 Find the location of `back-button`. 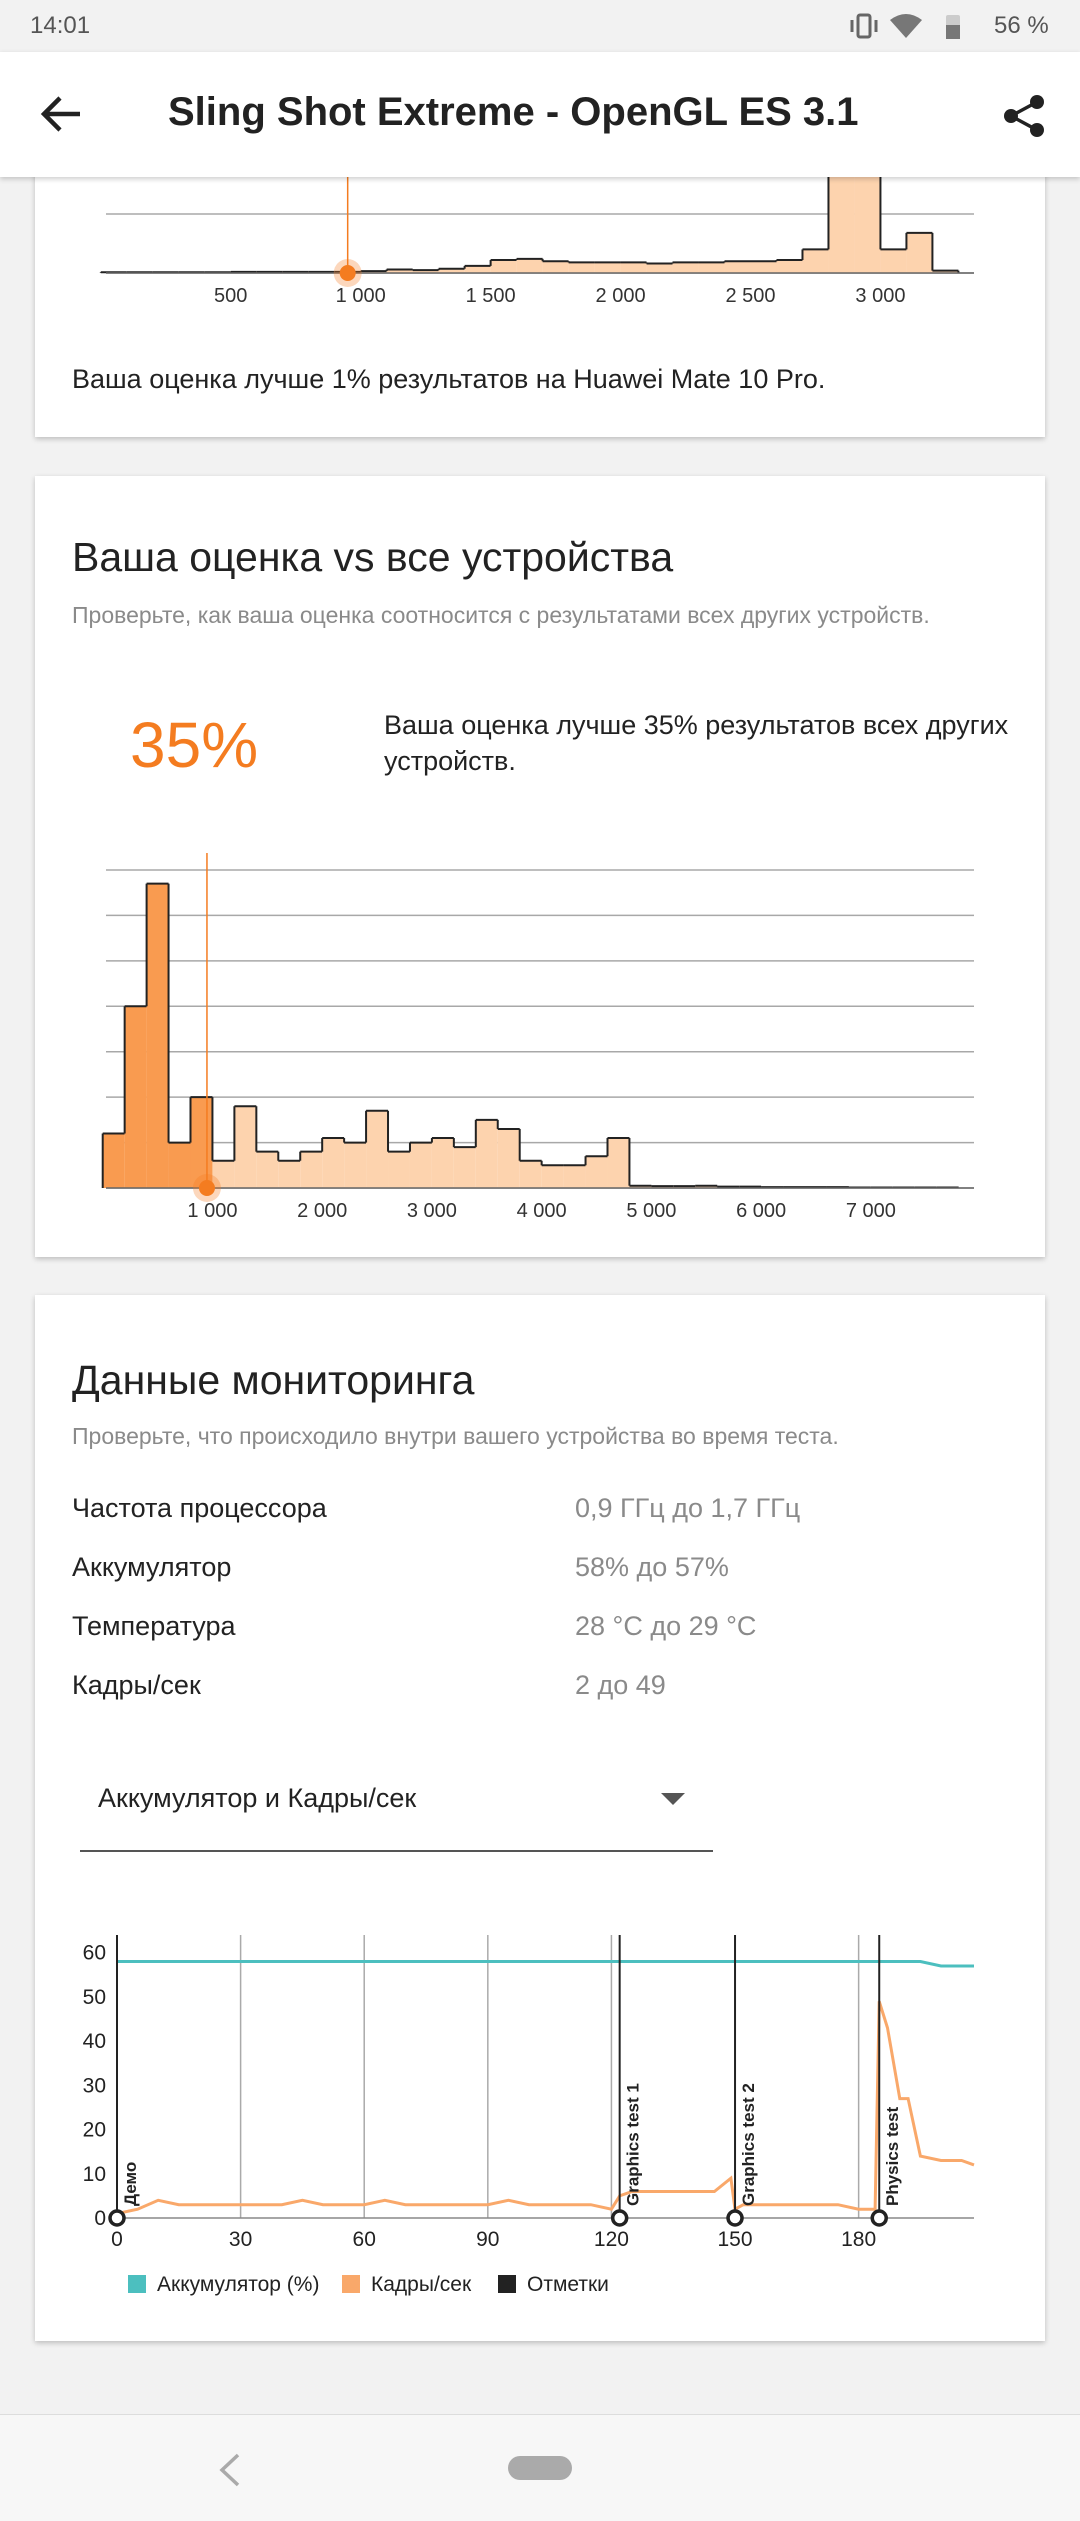

back-button is located at coordinates (62, 114).